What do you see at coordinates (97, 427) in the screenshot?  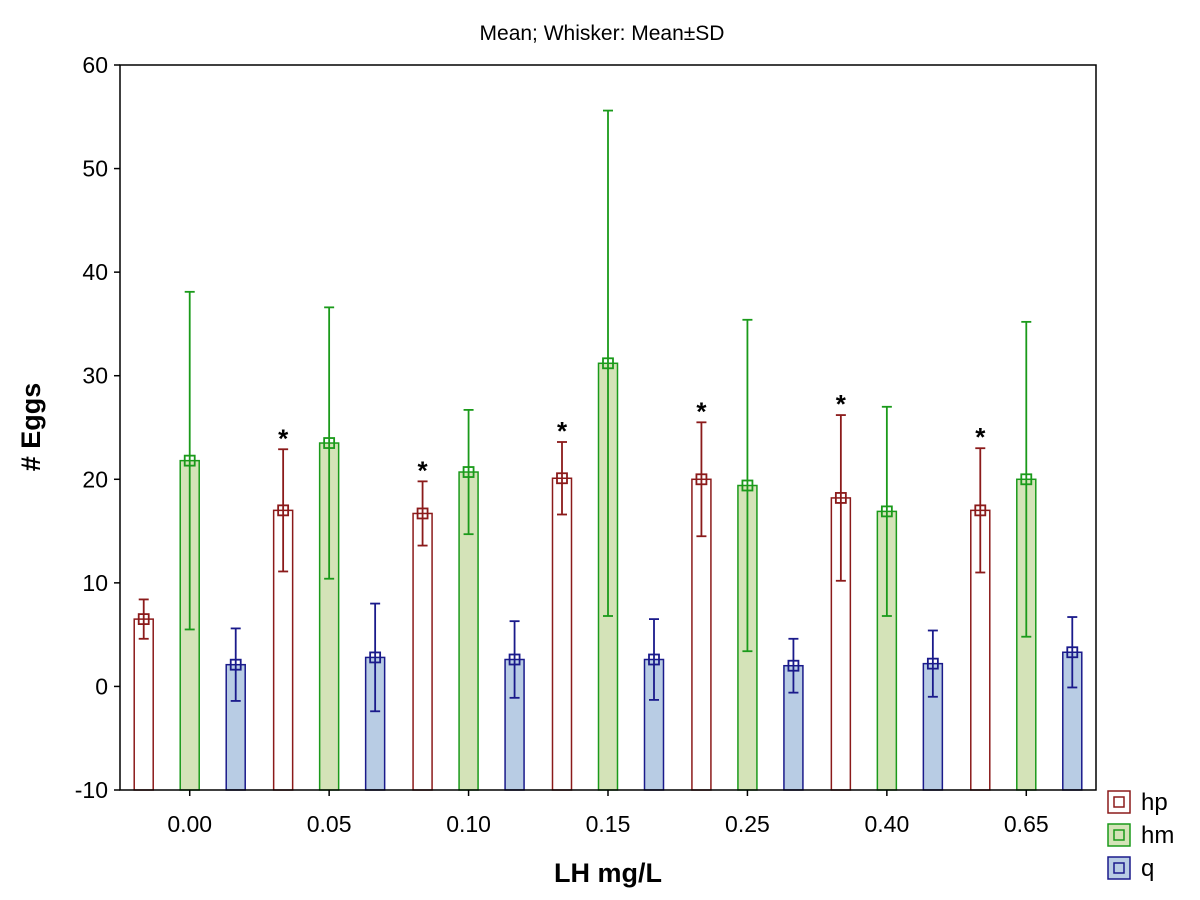 I see `y-axis: 60 50 40 30 20 10 0 -10` at bounding box center [97, 427].